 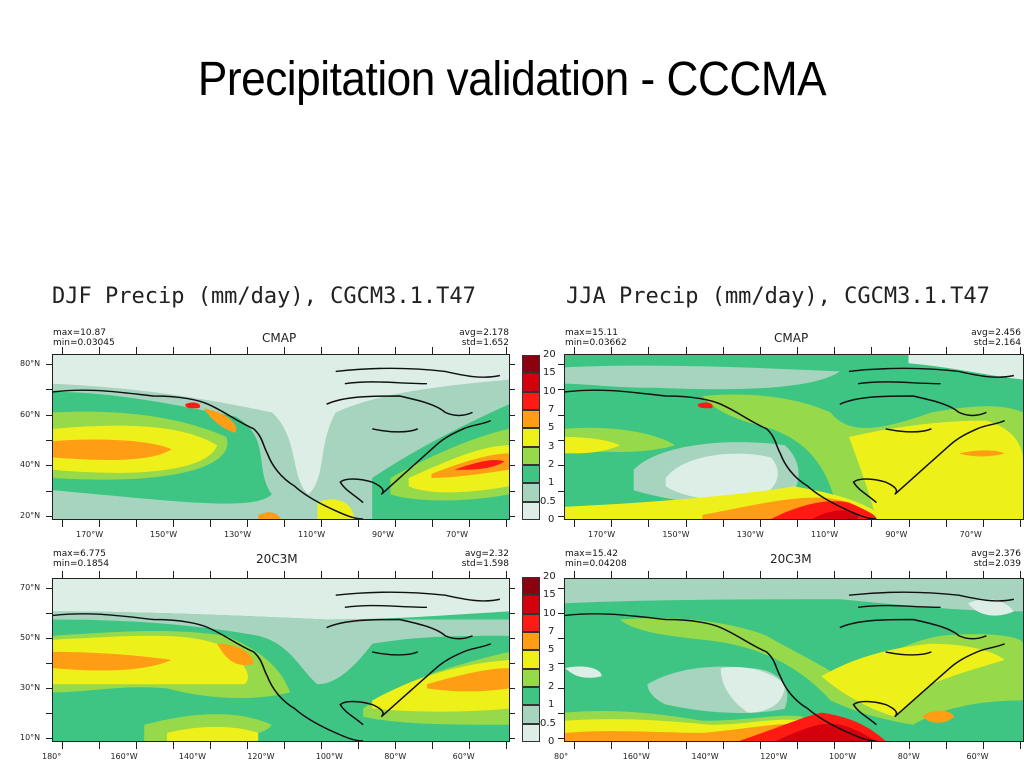 What do you see at coordinates (551, 741) in the screenshot?
I see `colorbar-label: 0` at bounding box center [551, 741].